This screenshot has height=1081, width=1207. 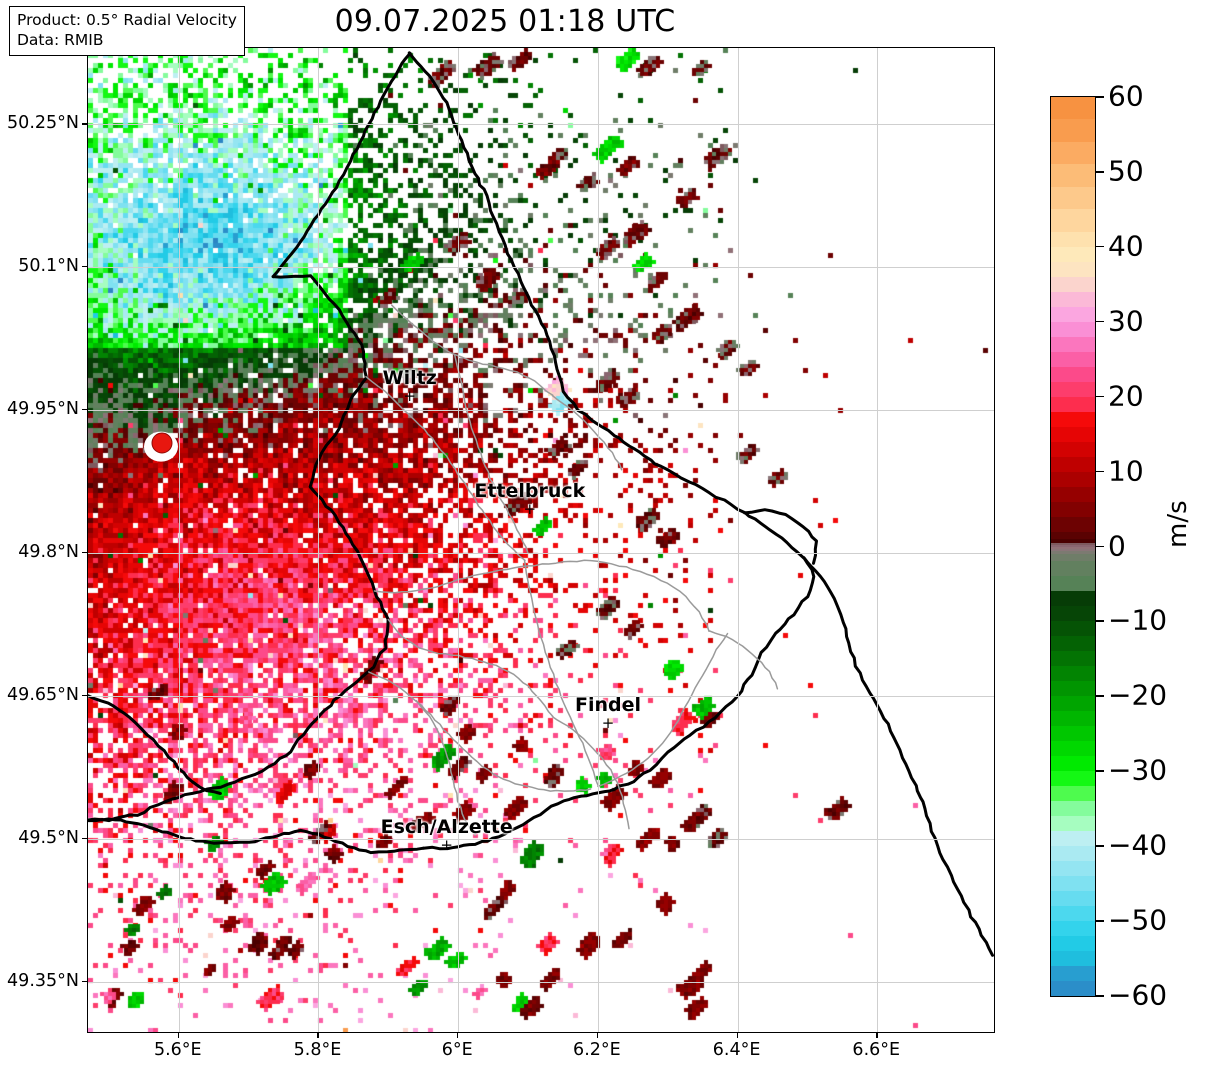 What do you see at coordinates (48, 266) in the screenshot?
I see `y-axis-tick-label: 50.1°N` at bounding box center [48, 266].